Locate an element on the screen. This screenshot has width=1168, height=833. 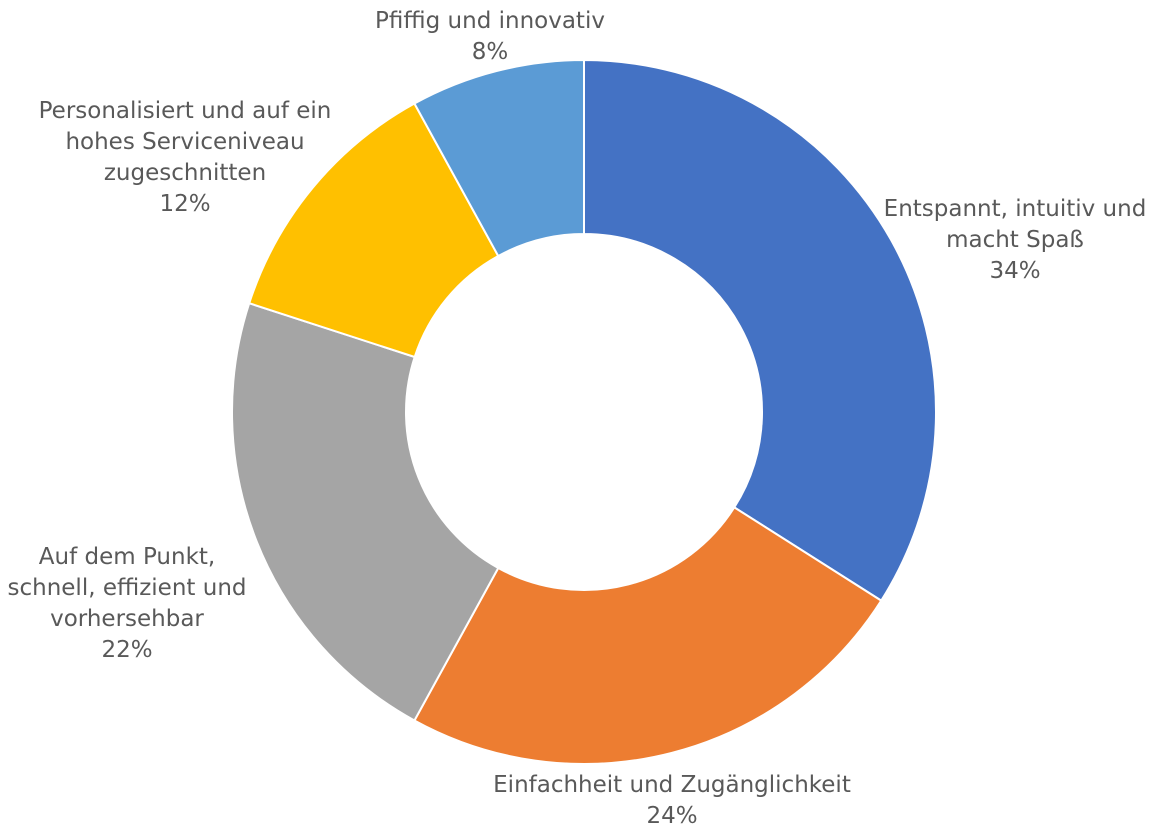
slice-value-label: 22% is located at coordinates (126, 650).